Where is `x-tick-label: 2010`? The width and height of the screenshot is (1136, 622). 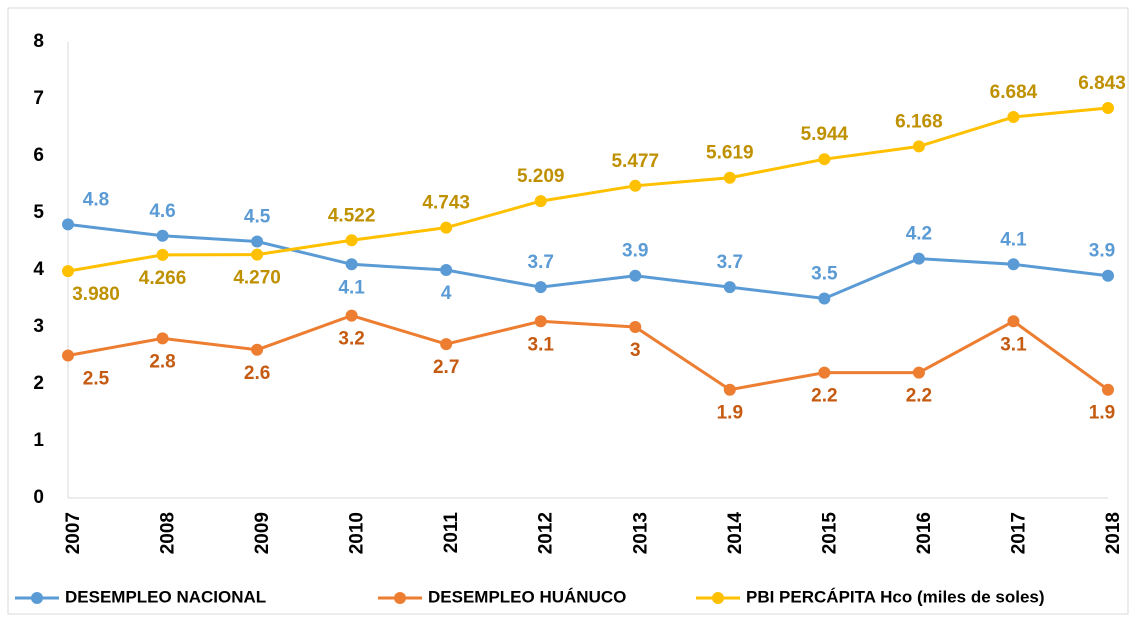 x-tick-label: 2010 is located at coordinates (357, 533).